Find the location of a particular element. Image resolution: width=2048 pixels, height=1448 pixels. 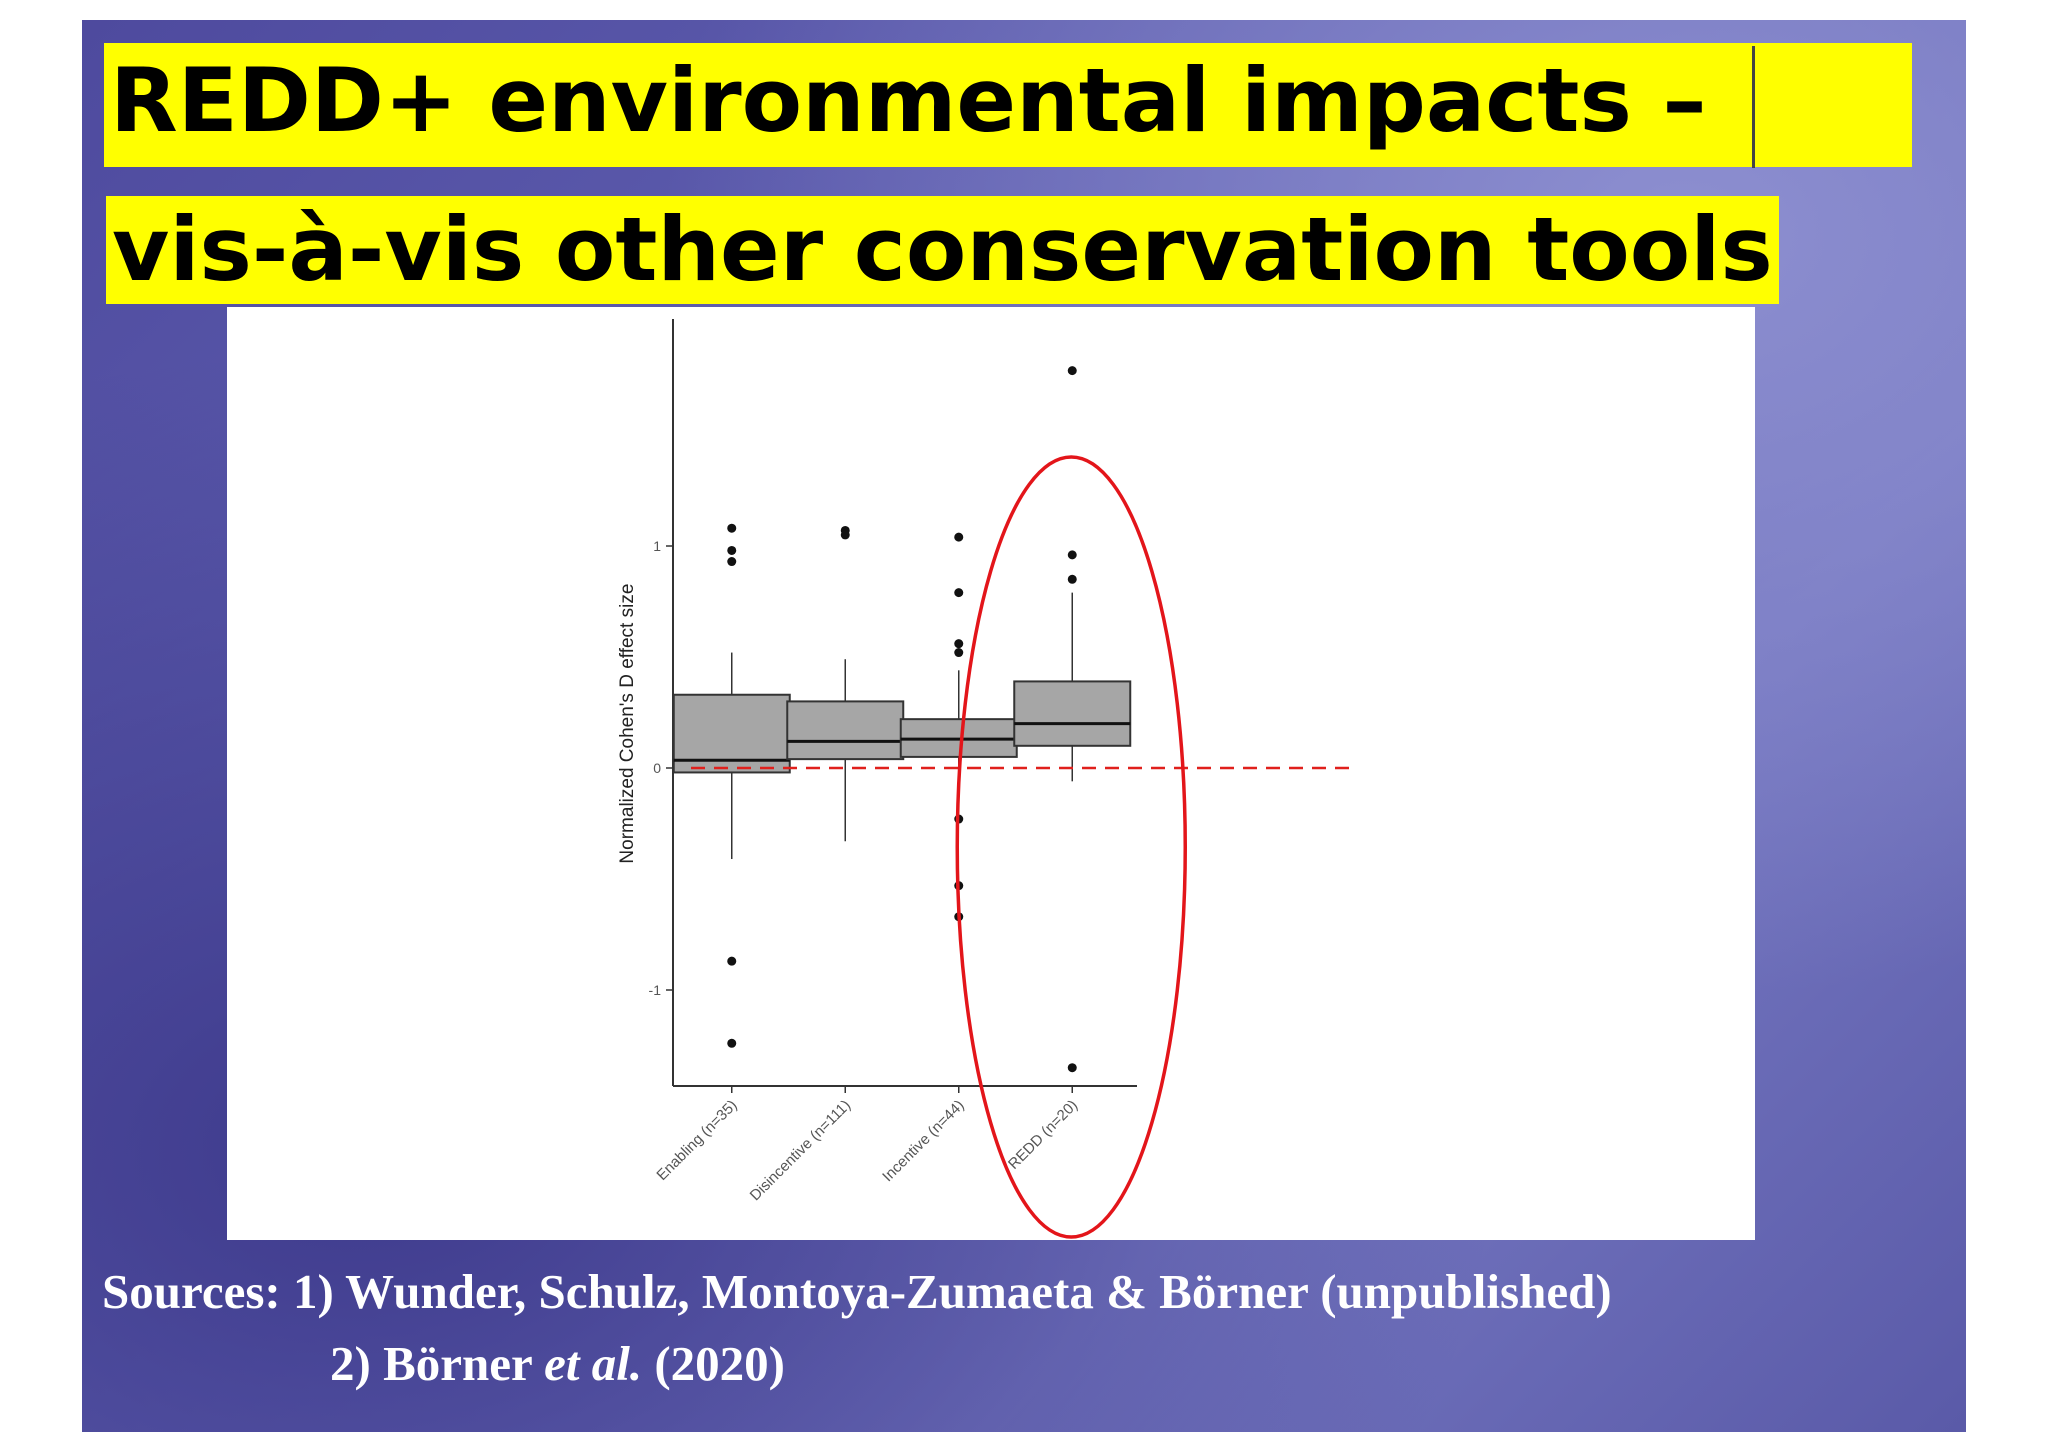

title-line-2: vis-à-vis other conservation tools is located at coordinates (942, 250).